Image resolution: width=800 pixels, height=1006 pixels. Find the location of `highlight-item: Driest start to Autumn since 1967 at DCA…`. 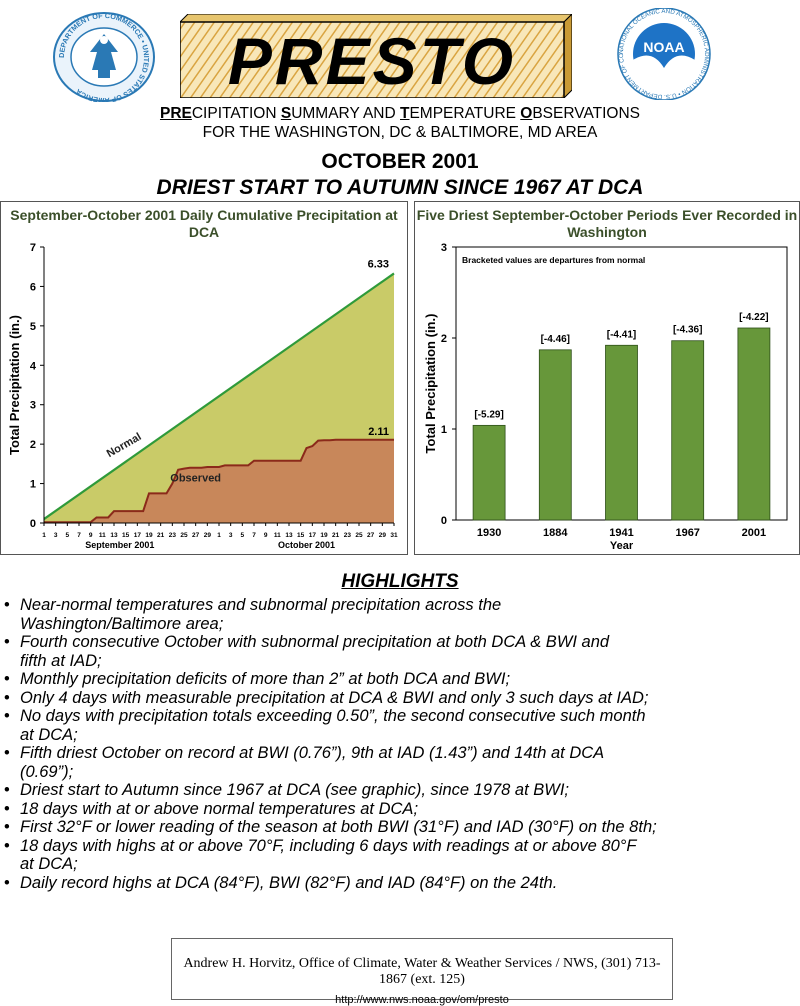

highlight-item: Driest start to Autumn since 1967 at DCA… is located at coordinates (400, 790).